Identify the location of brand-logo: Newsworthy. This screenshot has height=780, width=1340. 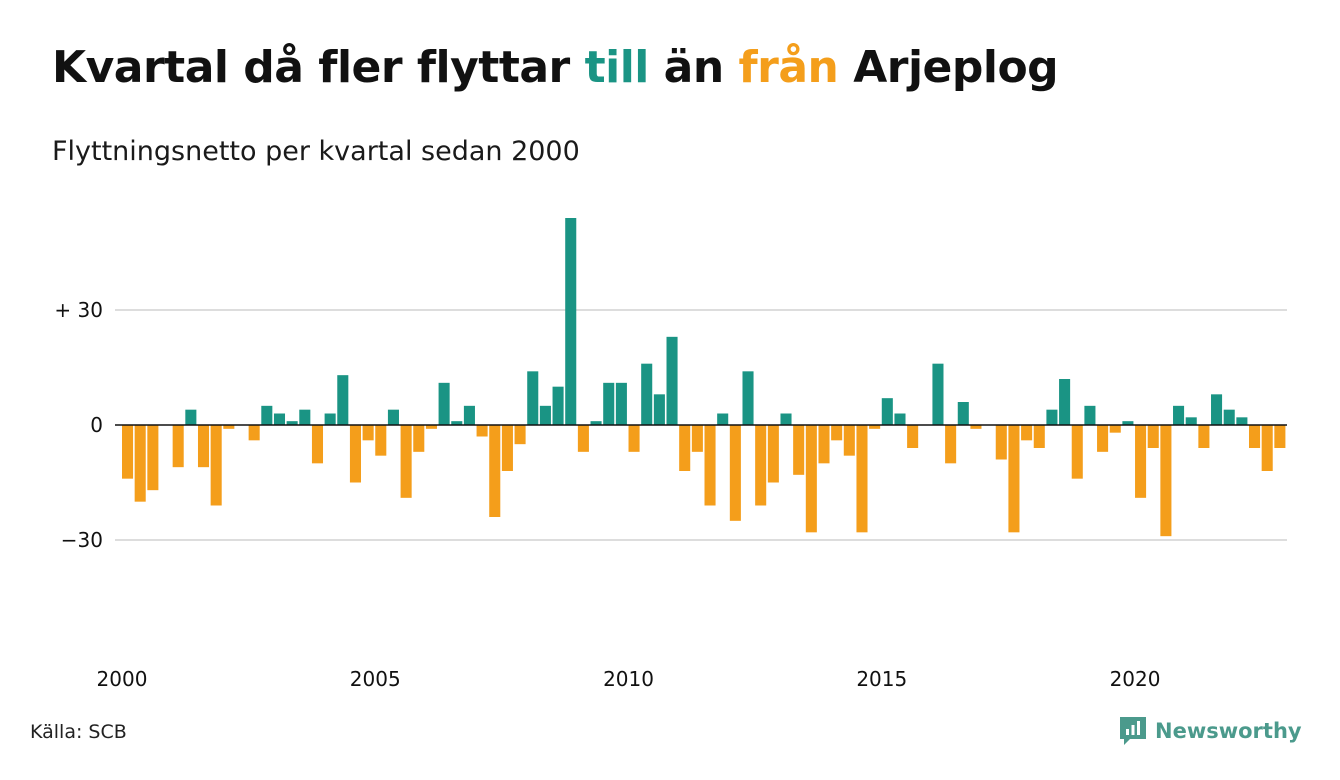
(1210, 731).